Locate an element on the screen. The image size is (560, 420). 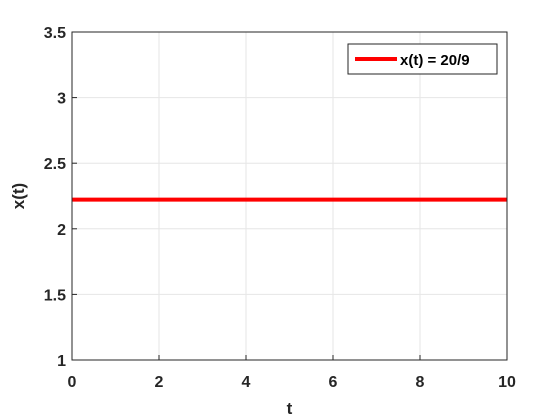
x-axis-ticks: 0 2 4 6 8 10 is located at coordinates (292, 373).